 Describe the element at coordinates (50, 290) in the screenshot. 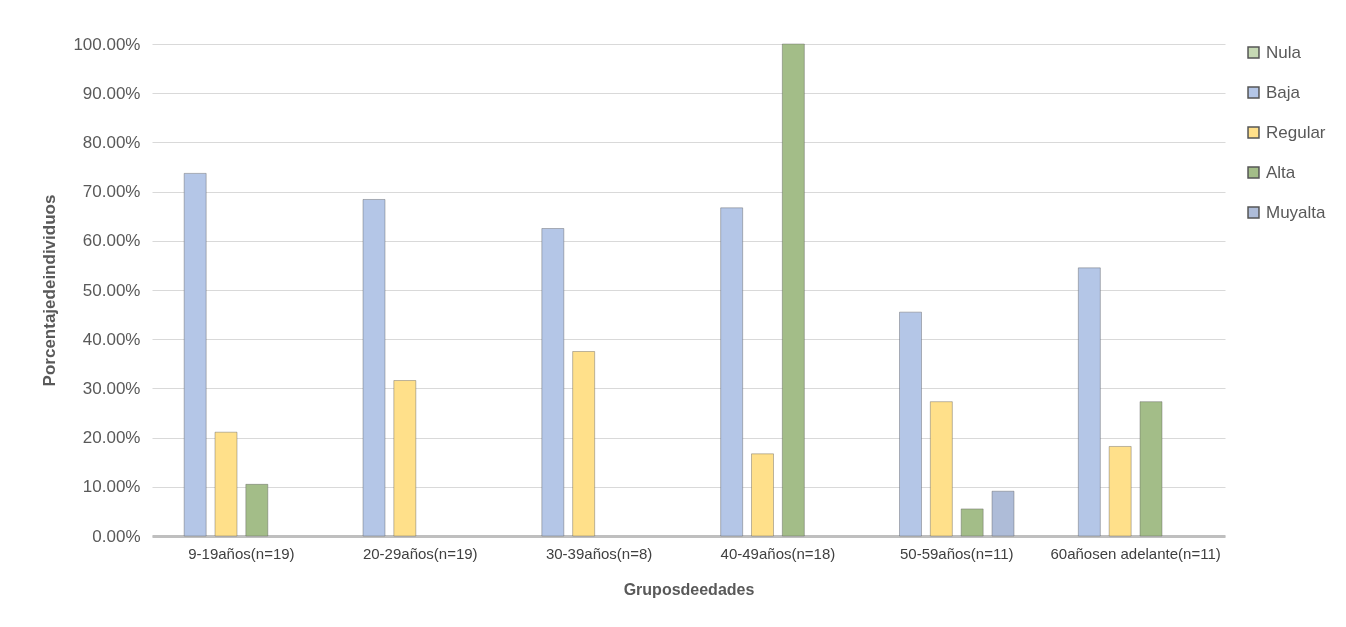

I see `y-axis-title: Porcentajedeindividuos` at that location.